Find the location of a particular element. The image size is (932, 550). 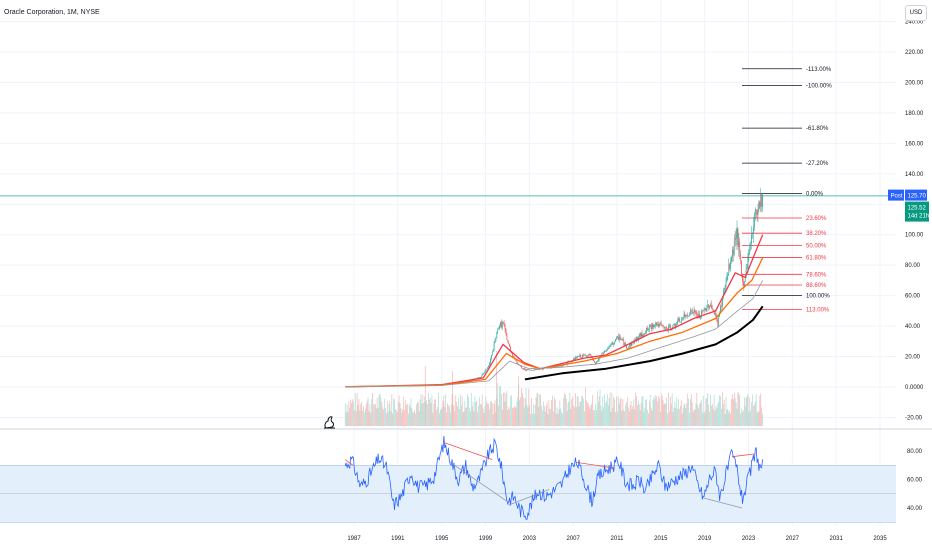

rsi-axis: 80.00 60.00 40.00 is located at coordinates (915, 480).